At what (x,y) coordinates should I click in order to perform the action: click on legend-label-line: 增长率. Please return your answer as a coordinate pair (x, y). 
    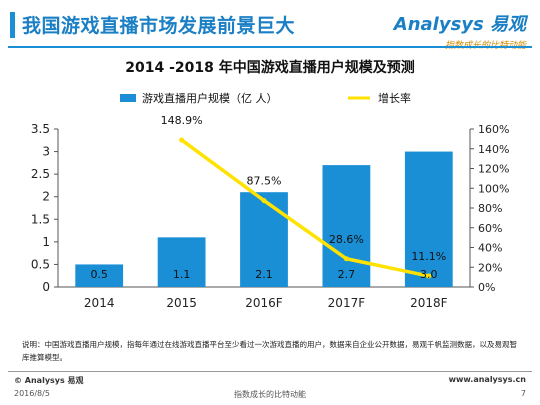
    Looking at the image, I should click on (394, 98).